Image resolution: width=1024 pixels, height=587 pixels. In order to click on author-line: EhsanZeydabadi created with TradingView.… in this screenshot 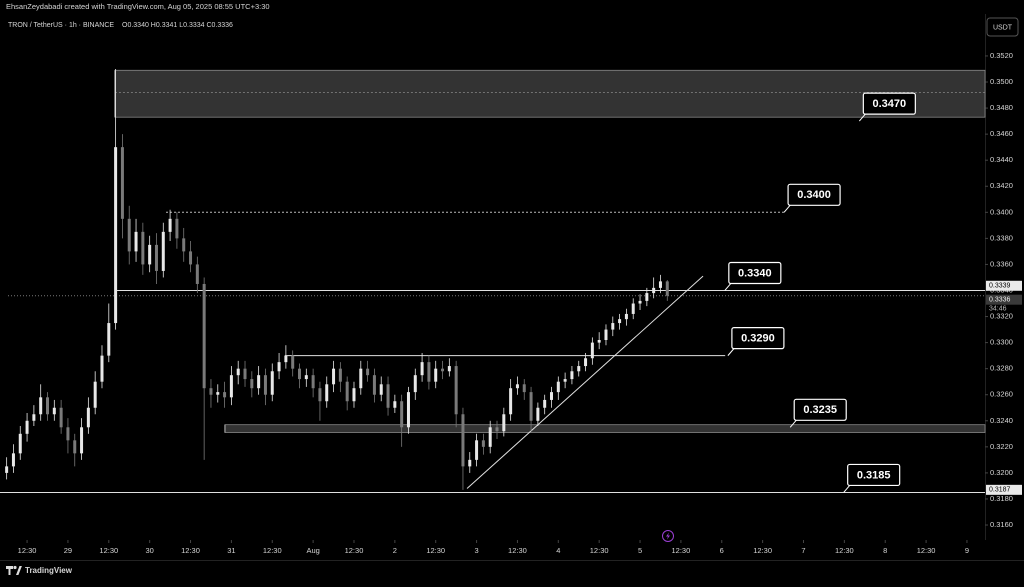, I will do `click(138, 6)`.